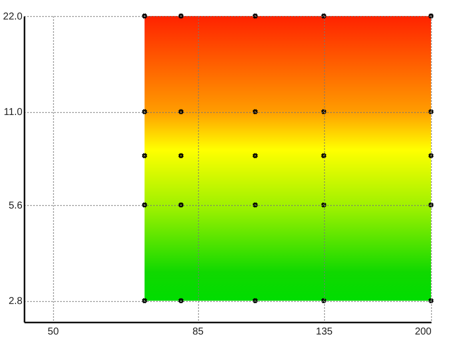  What do you see at coordinates (13, 112) in the screenshot?
I see `y-tick-label: 11.0` at bounding box center [13, 112].